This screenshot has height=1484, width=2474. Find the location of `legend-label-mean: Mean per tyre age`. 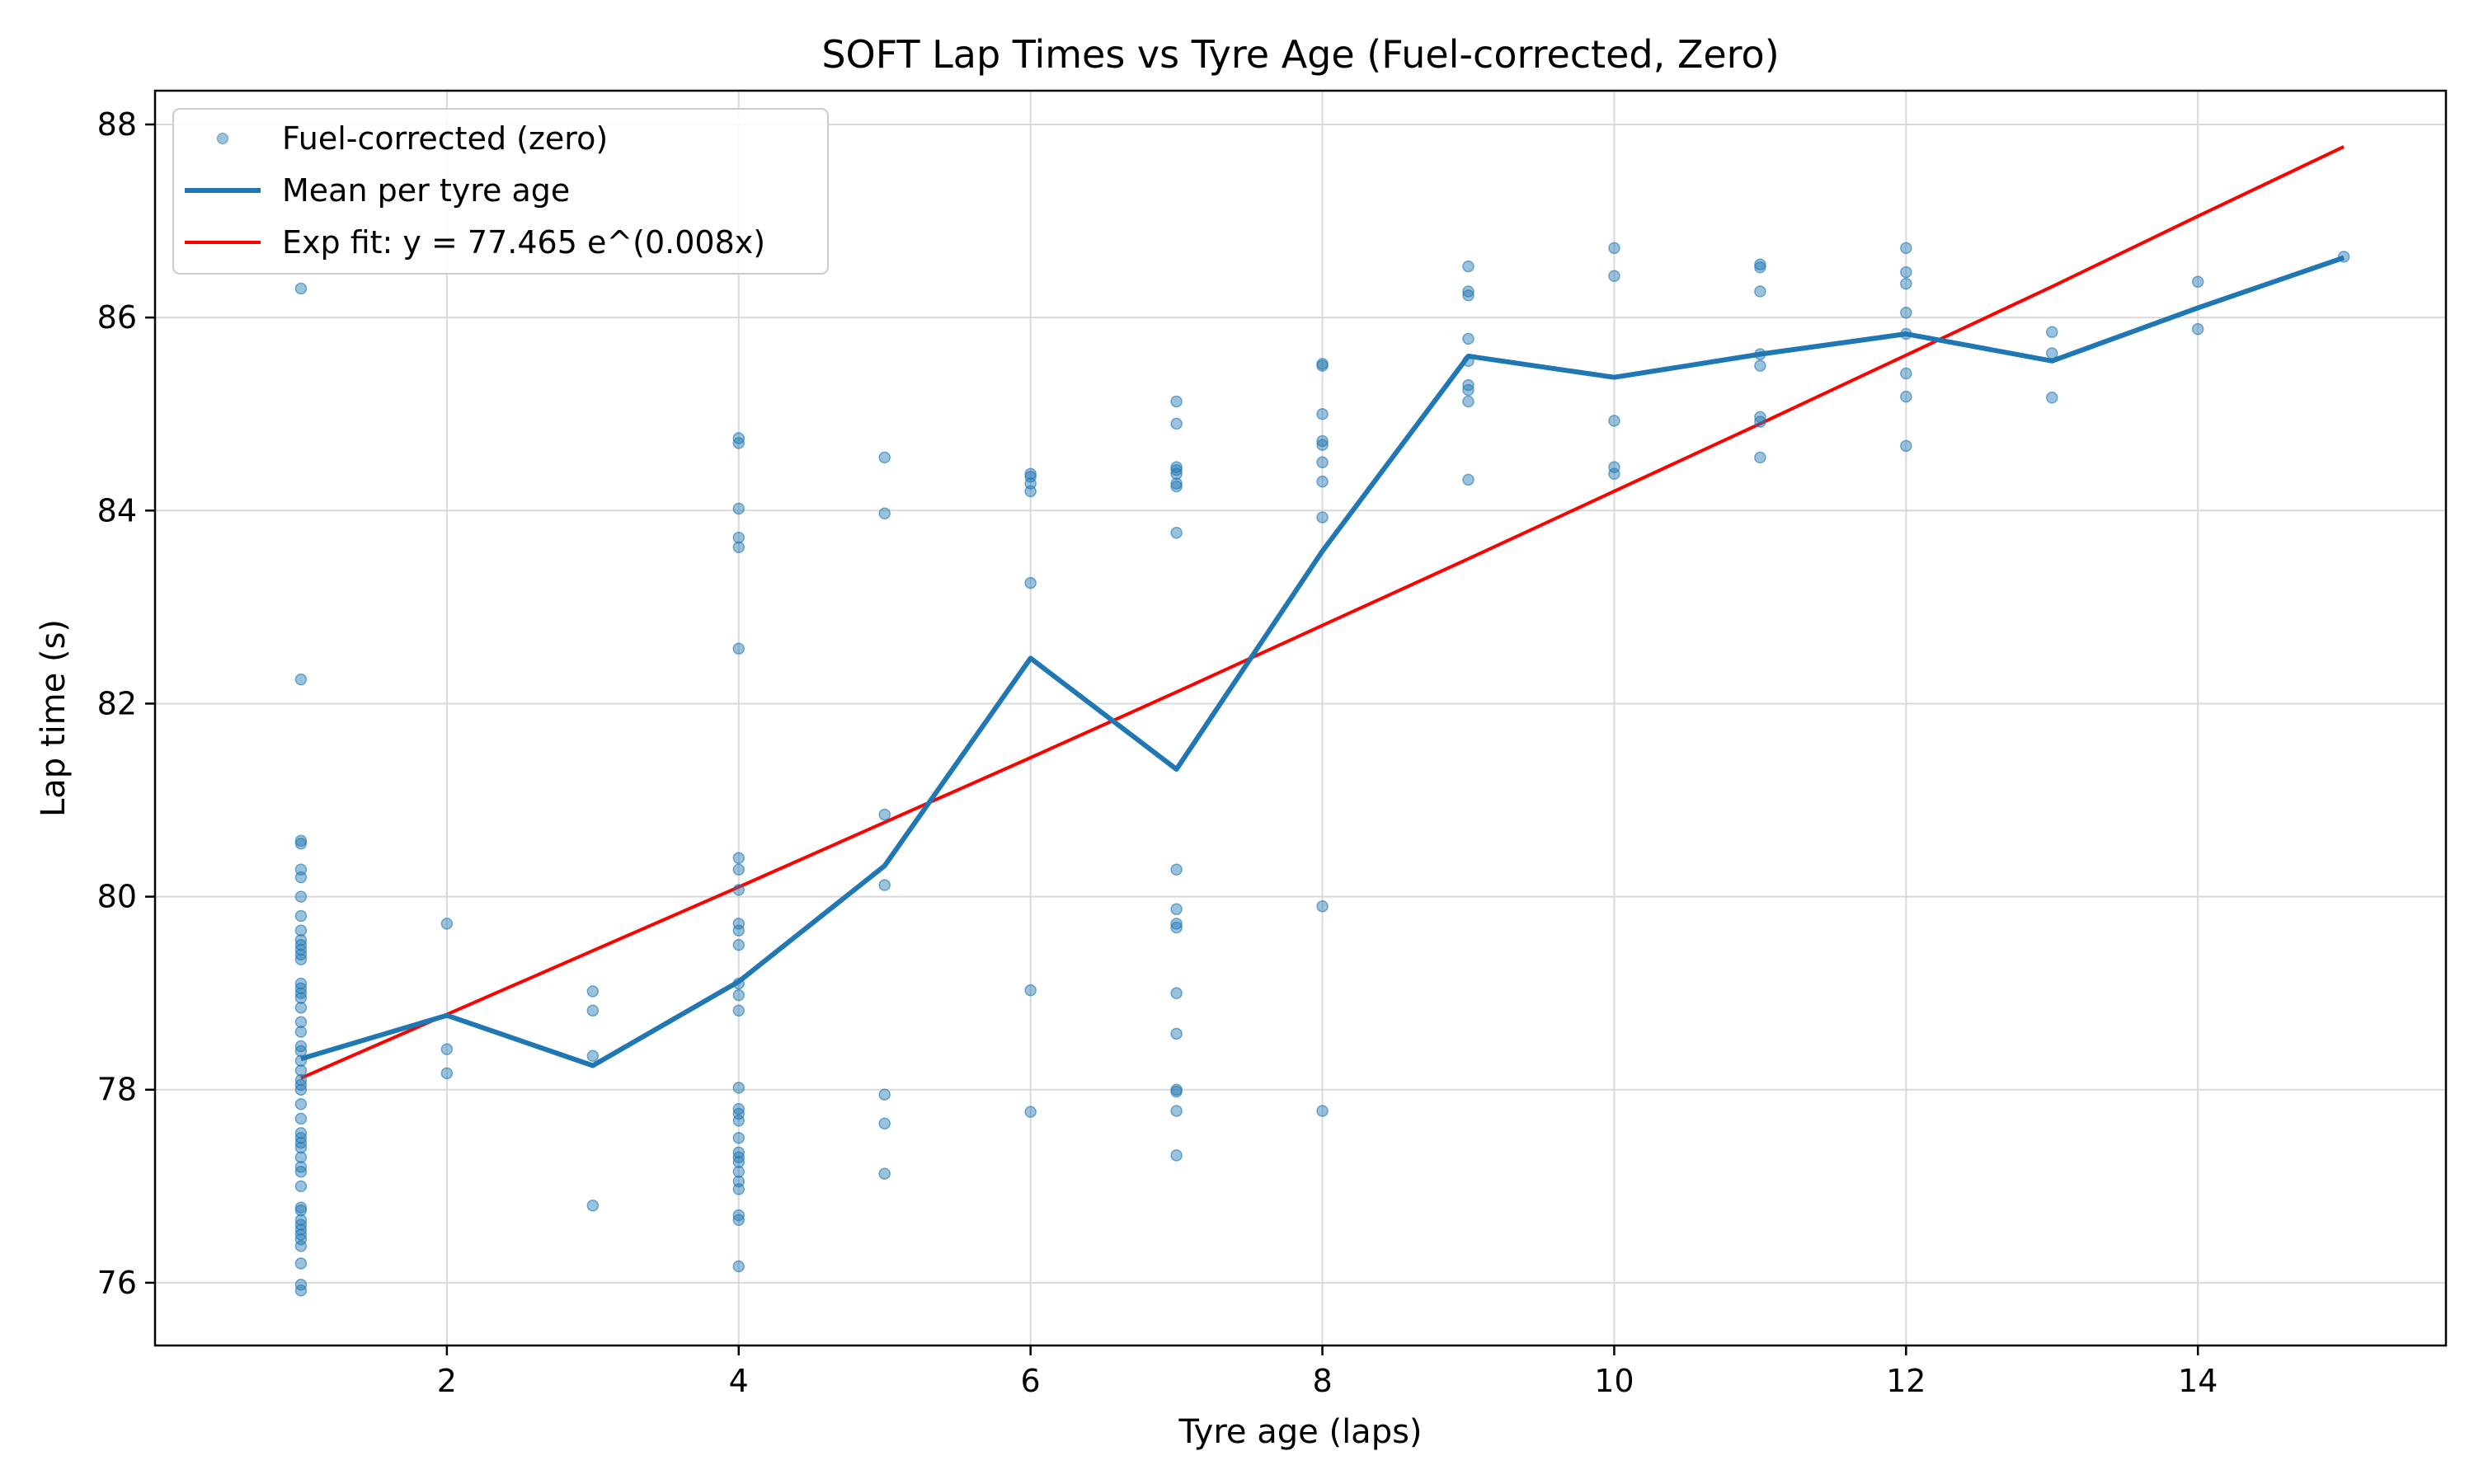

legend-label-mean: Mean per tyre age is located at coordinates (426, 190).